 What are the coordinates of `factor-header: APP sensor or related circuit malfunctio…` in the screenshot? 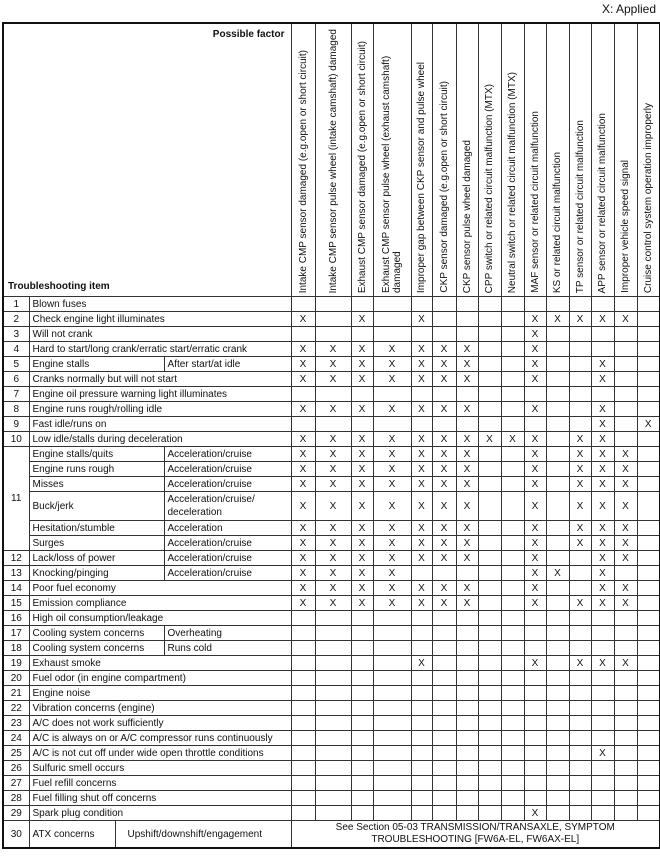 It's located at (602, 159).